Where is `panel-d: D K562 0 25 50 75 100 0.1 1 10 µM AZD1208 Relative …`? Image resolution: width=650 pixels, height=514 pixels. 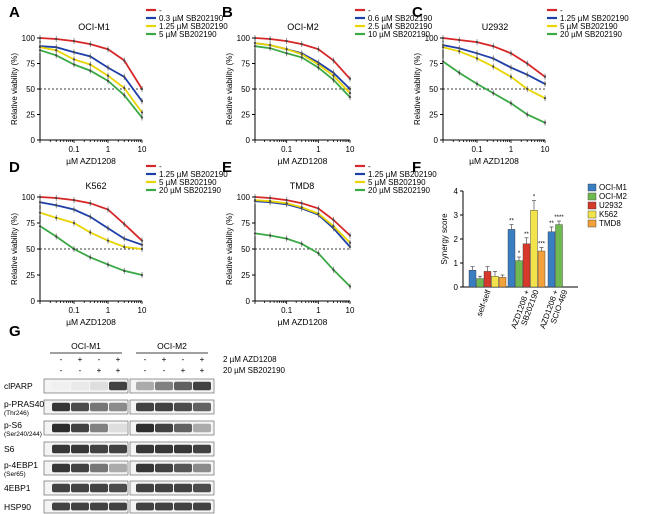
panel-d: D K562 0 25 50 75 100 0.1 1 10 µM AZD1208 Relative … is located at coordinates (118, 243).